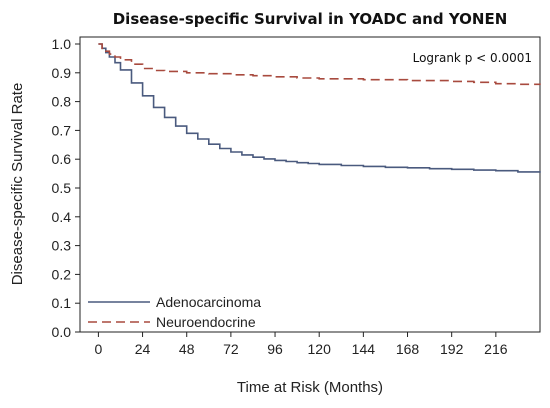 The width and height of the screenshot is (550, 408). What do you see at coordinates (62, 188) in the screenshot?
I see `y-tick-label: 0.5` at bounding box center [62, 188].